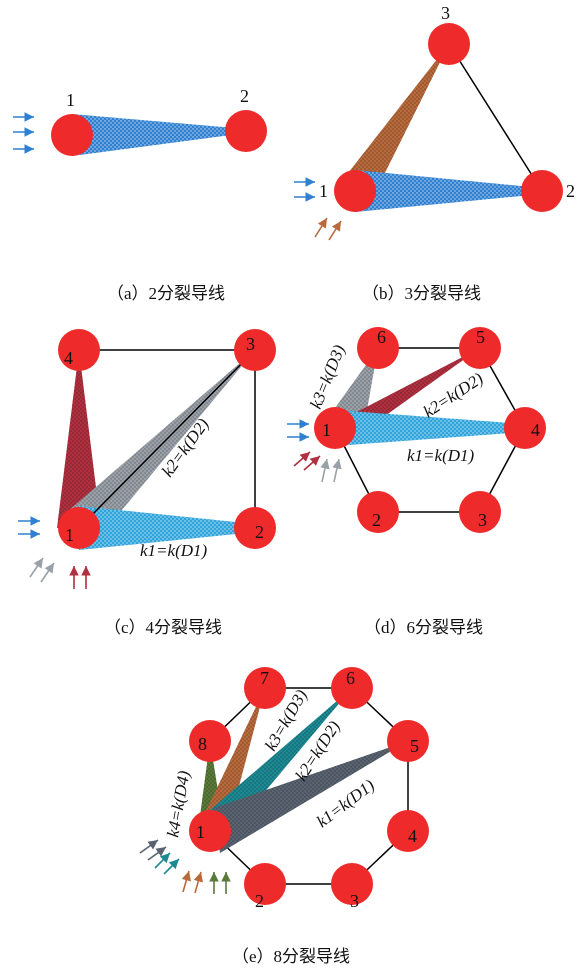  I want to click on caption-d: （d）6分裂导线, so click(423, 627).